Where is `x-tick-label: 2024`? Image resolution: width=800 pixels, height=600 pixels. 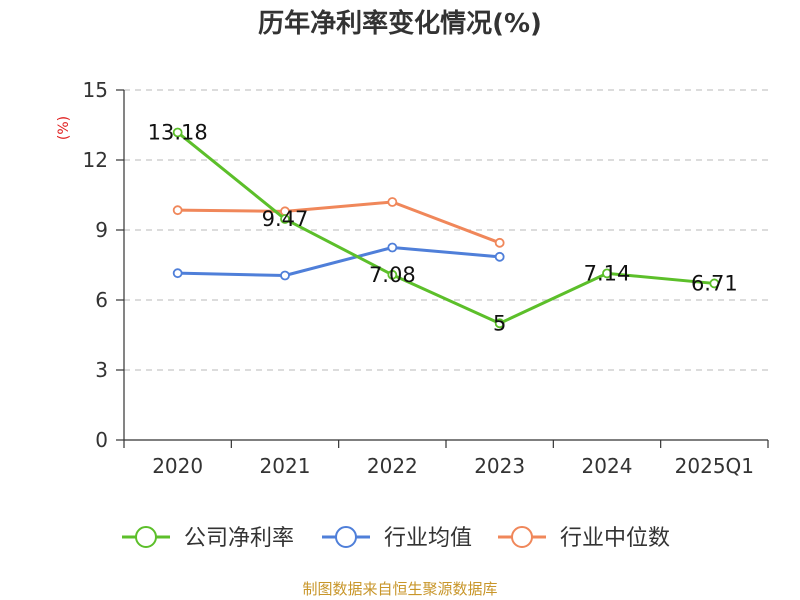
x-tick-label: 2024 is located at coordinates (607, 466).